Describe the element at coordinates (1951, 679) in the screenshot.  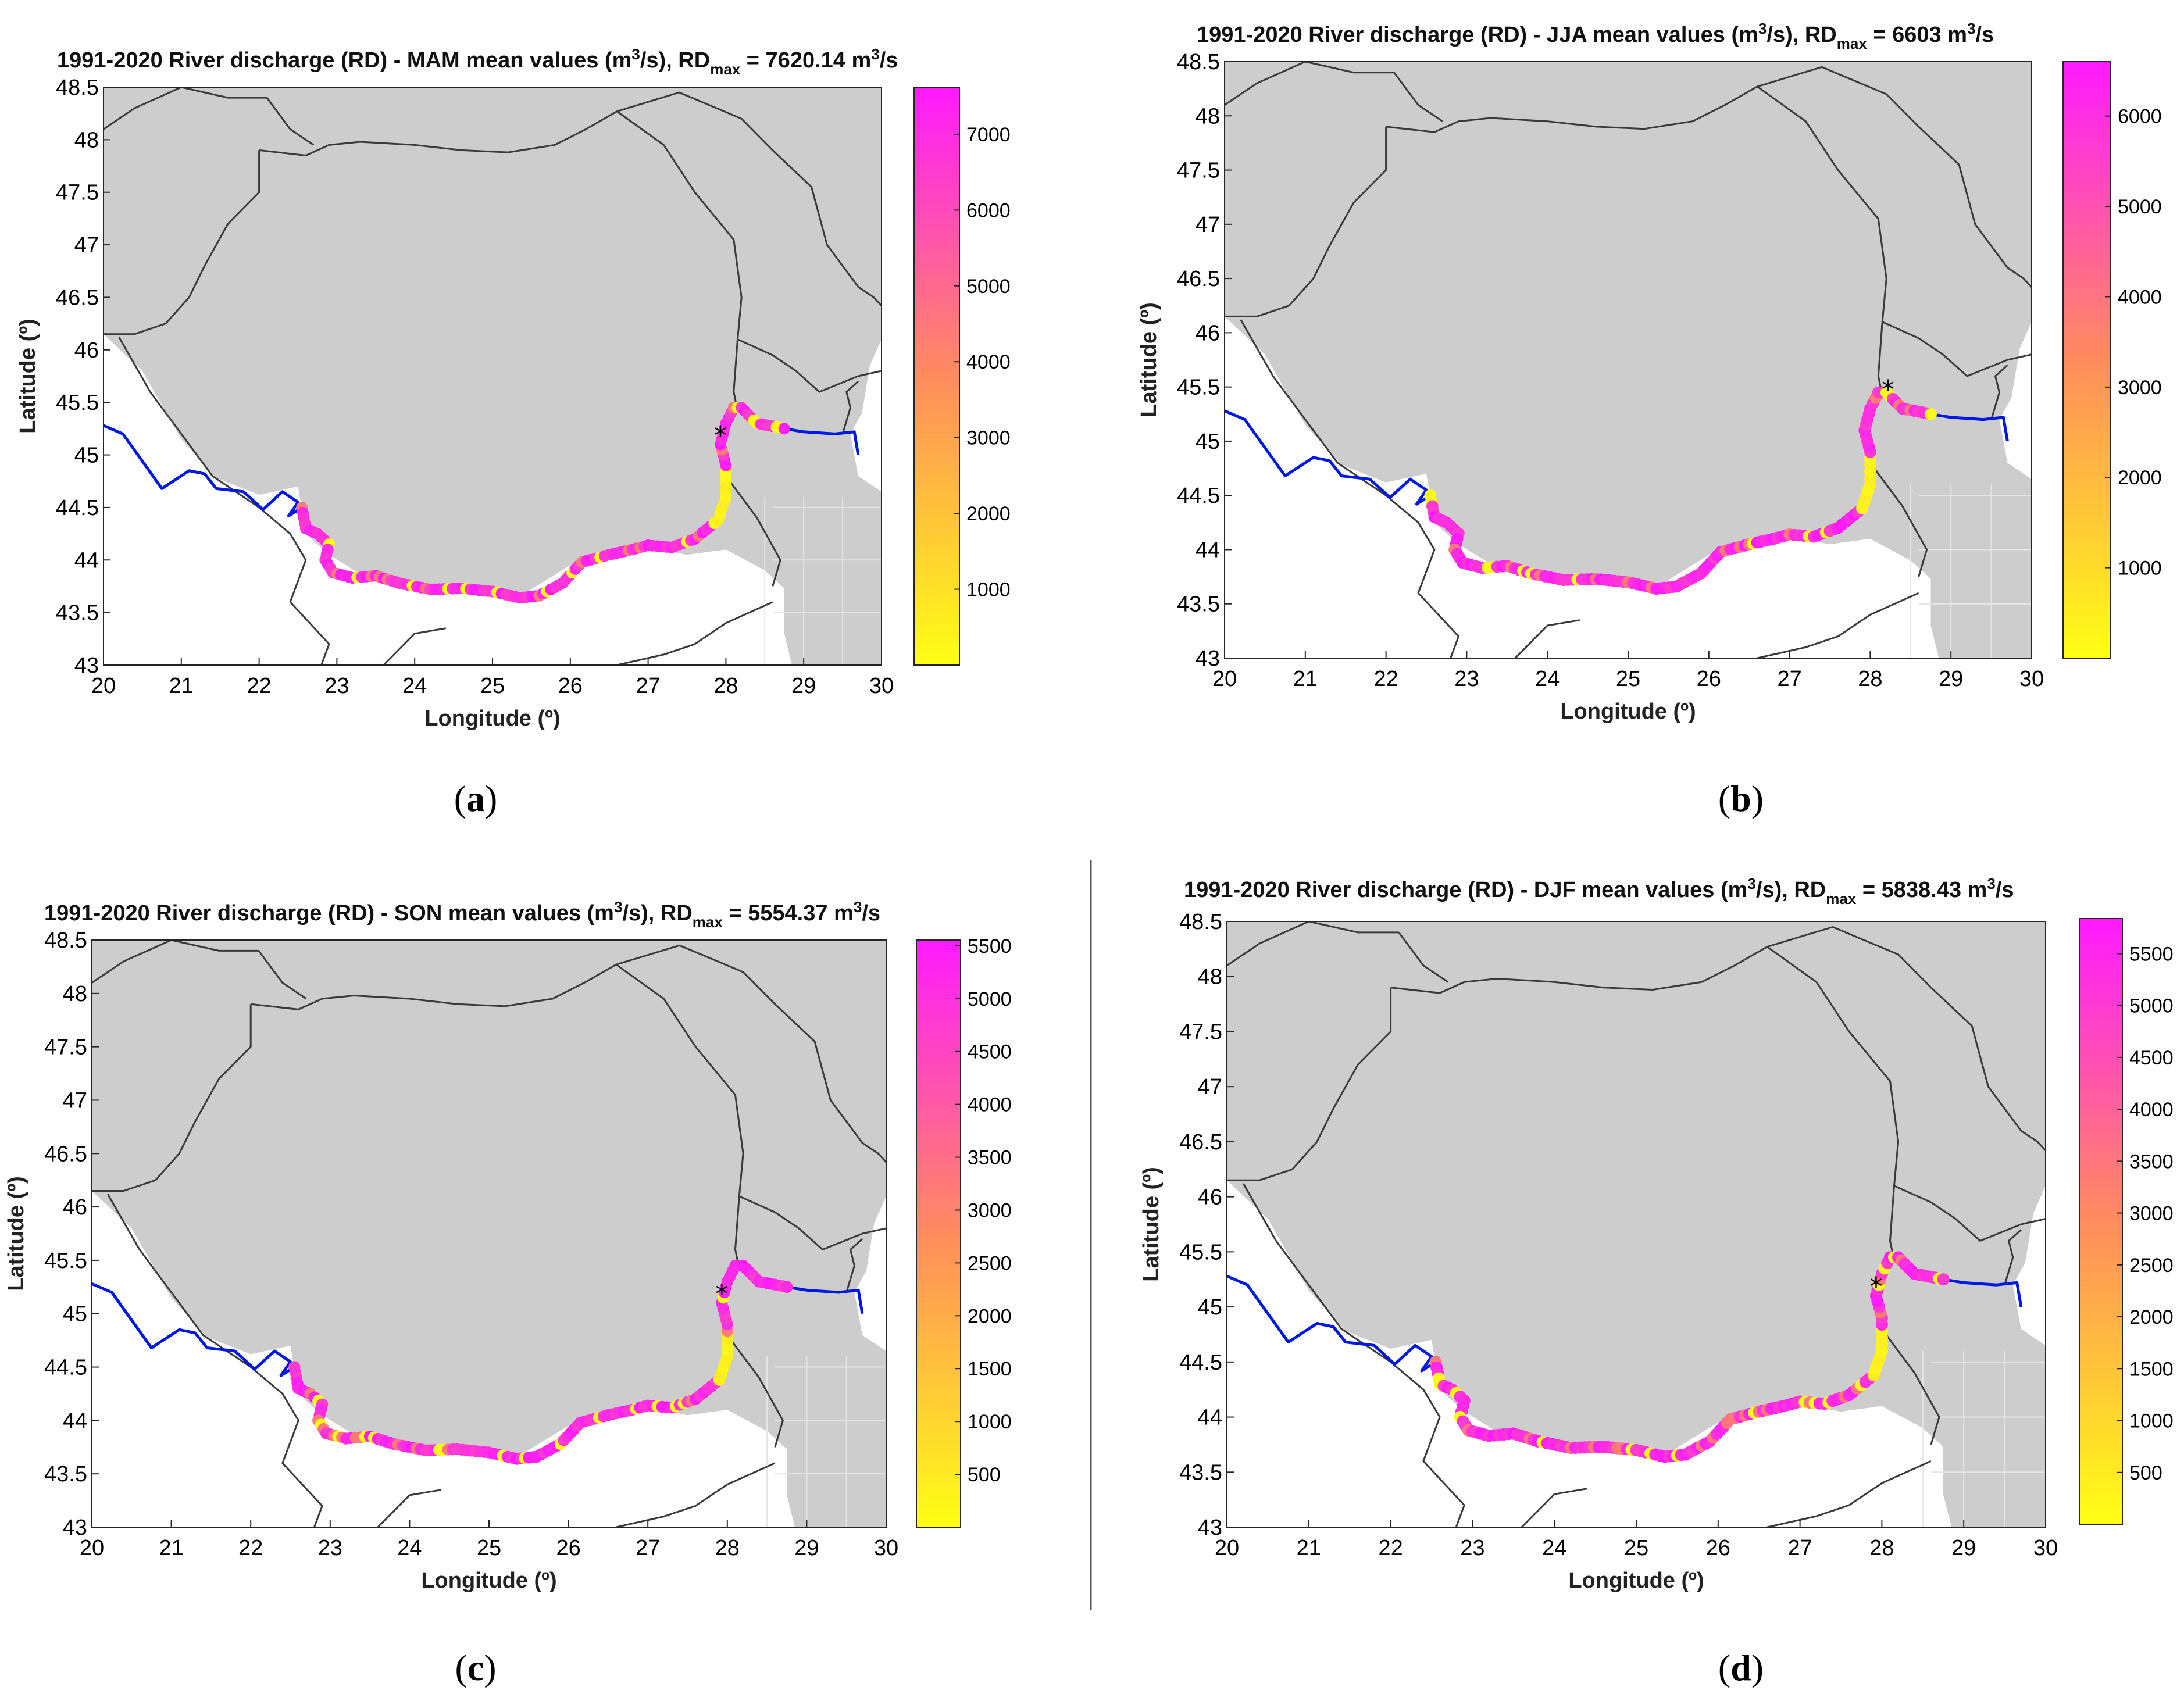
I see `x-tick-label: 29` at that location.